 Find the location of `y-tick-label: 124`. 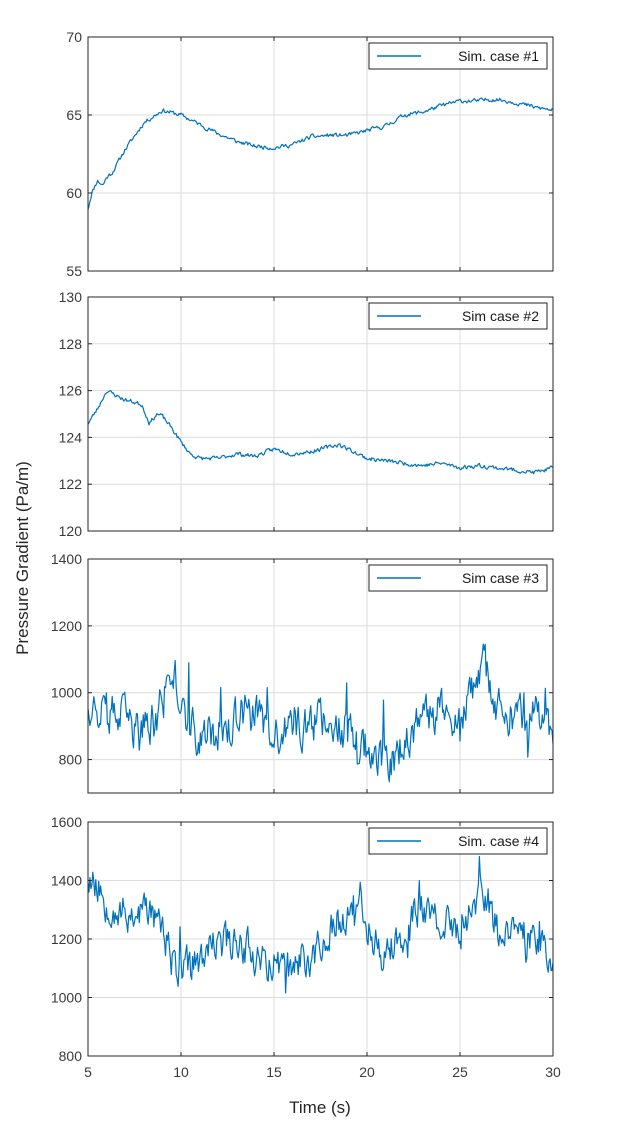

y-tick-label: 124 is located at coordinates (71, 437).